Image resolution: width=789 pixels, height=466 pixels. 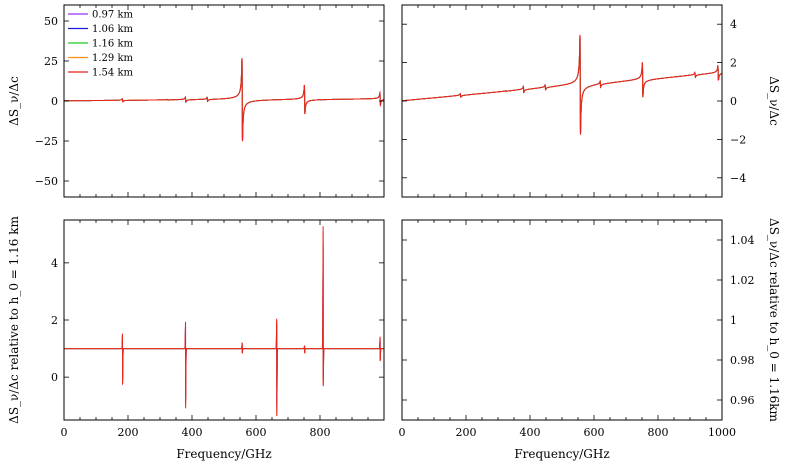 I want to click on legend-label: 0.97 km, so click(x=113, y=15).